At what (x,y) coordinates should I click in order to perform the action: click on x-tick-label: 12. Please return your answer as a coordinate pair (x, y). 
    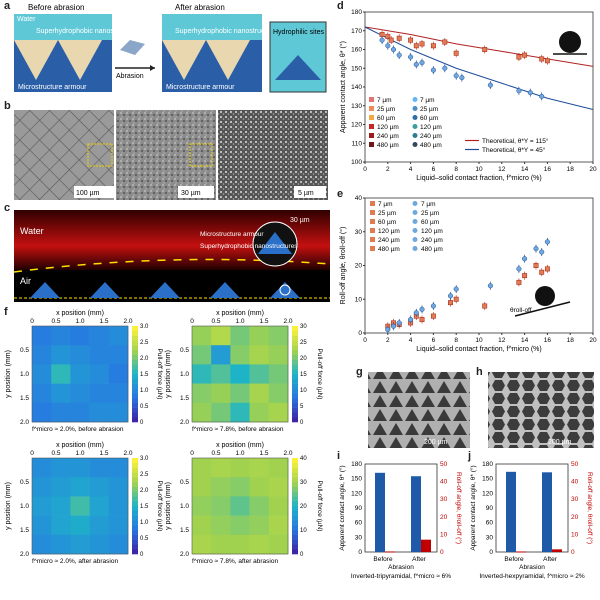
    Looking at the image, I should click on (502, 340).